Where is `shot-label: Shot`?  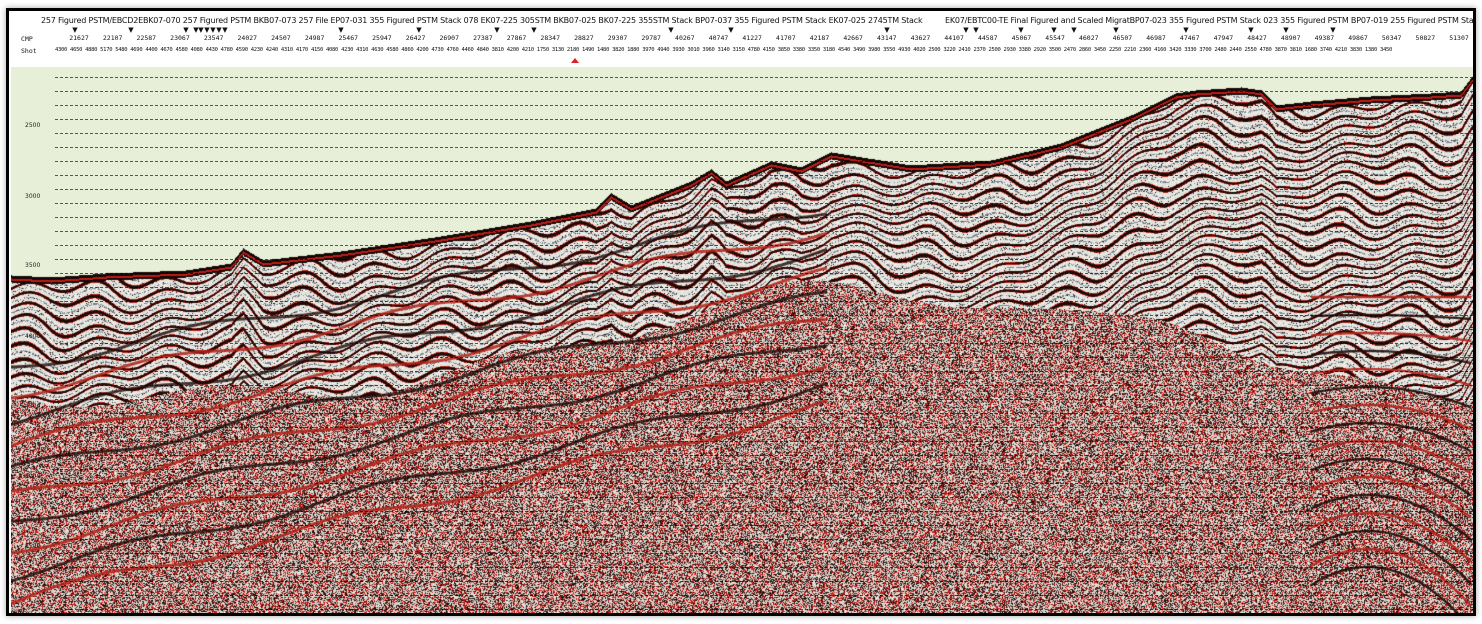
shot-label: Shot is located at coordinates (29, 51).